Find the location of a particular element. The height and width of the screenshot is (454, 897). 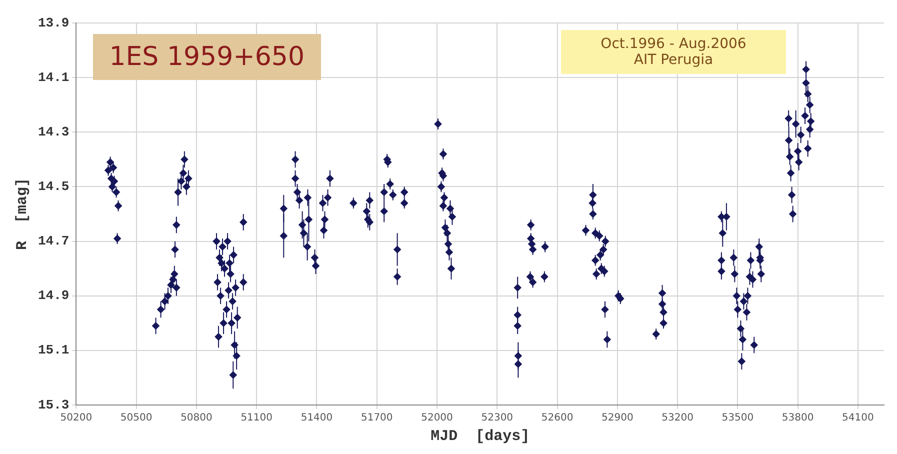

x-tick-label: 50200 is located at coordinates (76, 418).